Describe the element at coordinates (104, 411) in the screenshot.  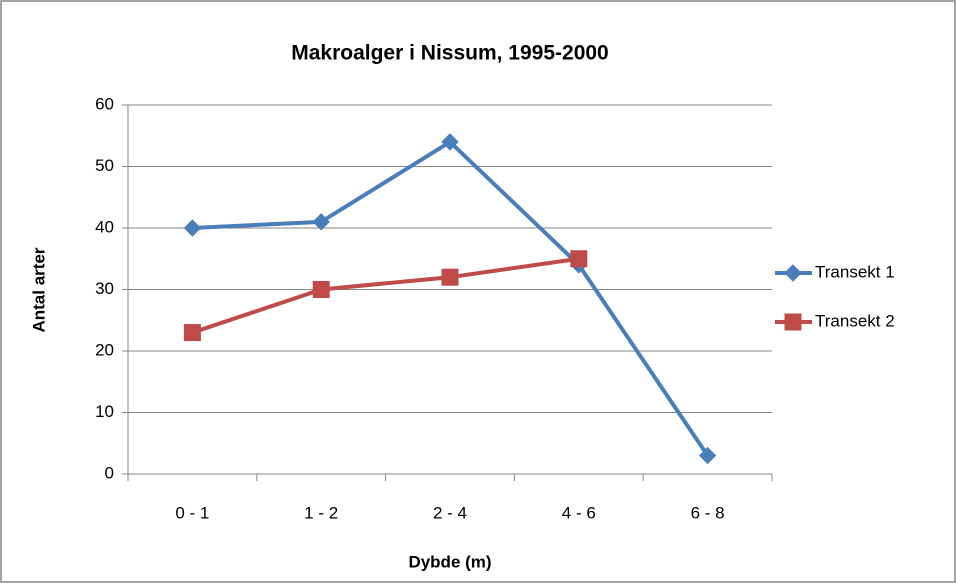
I see `y-tick-label: 10` at that location.